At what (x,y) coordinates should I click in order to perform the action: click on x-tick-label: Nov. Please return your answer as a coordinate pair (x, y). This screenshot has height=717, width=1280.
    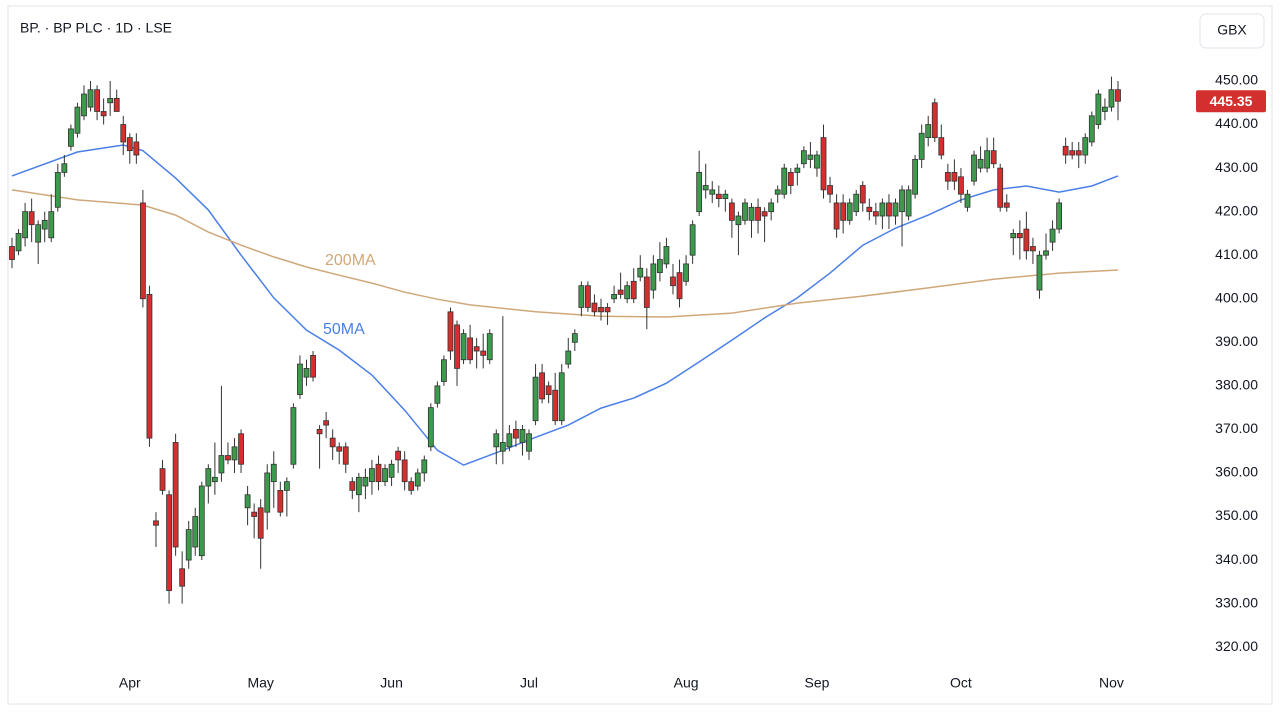
    Looking at the image, I should click on (1111, 683).